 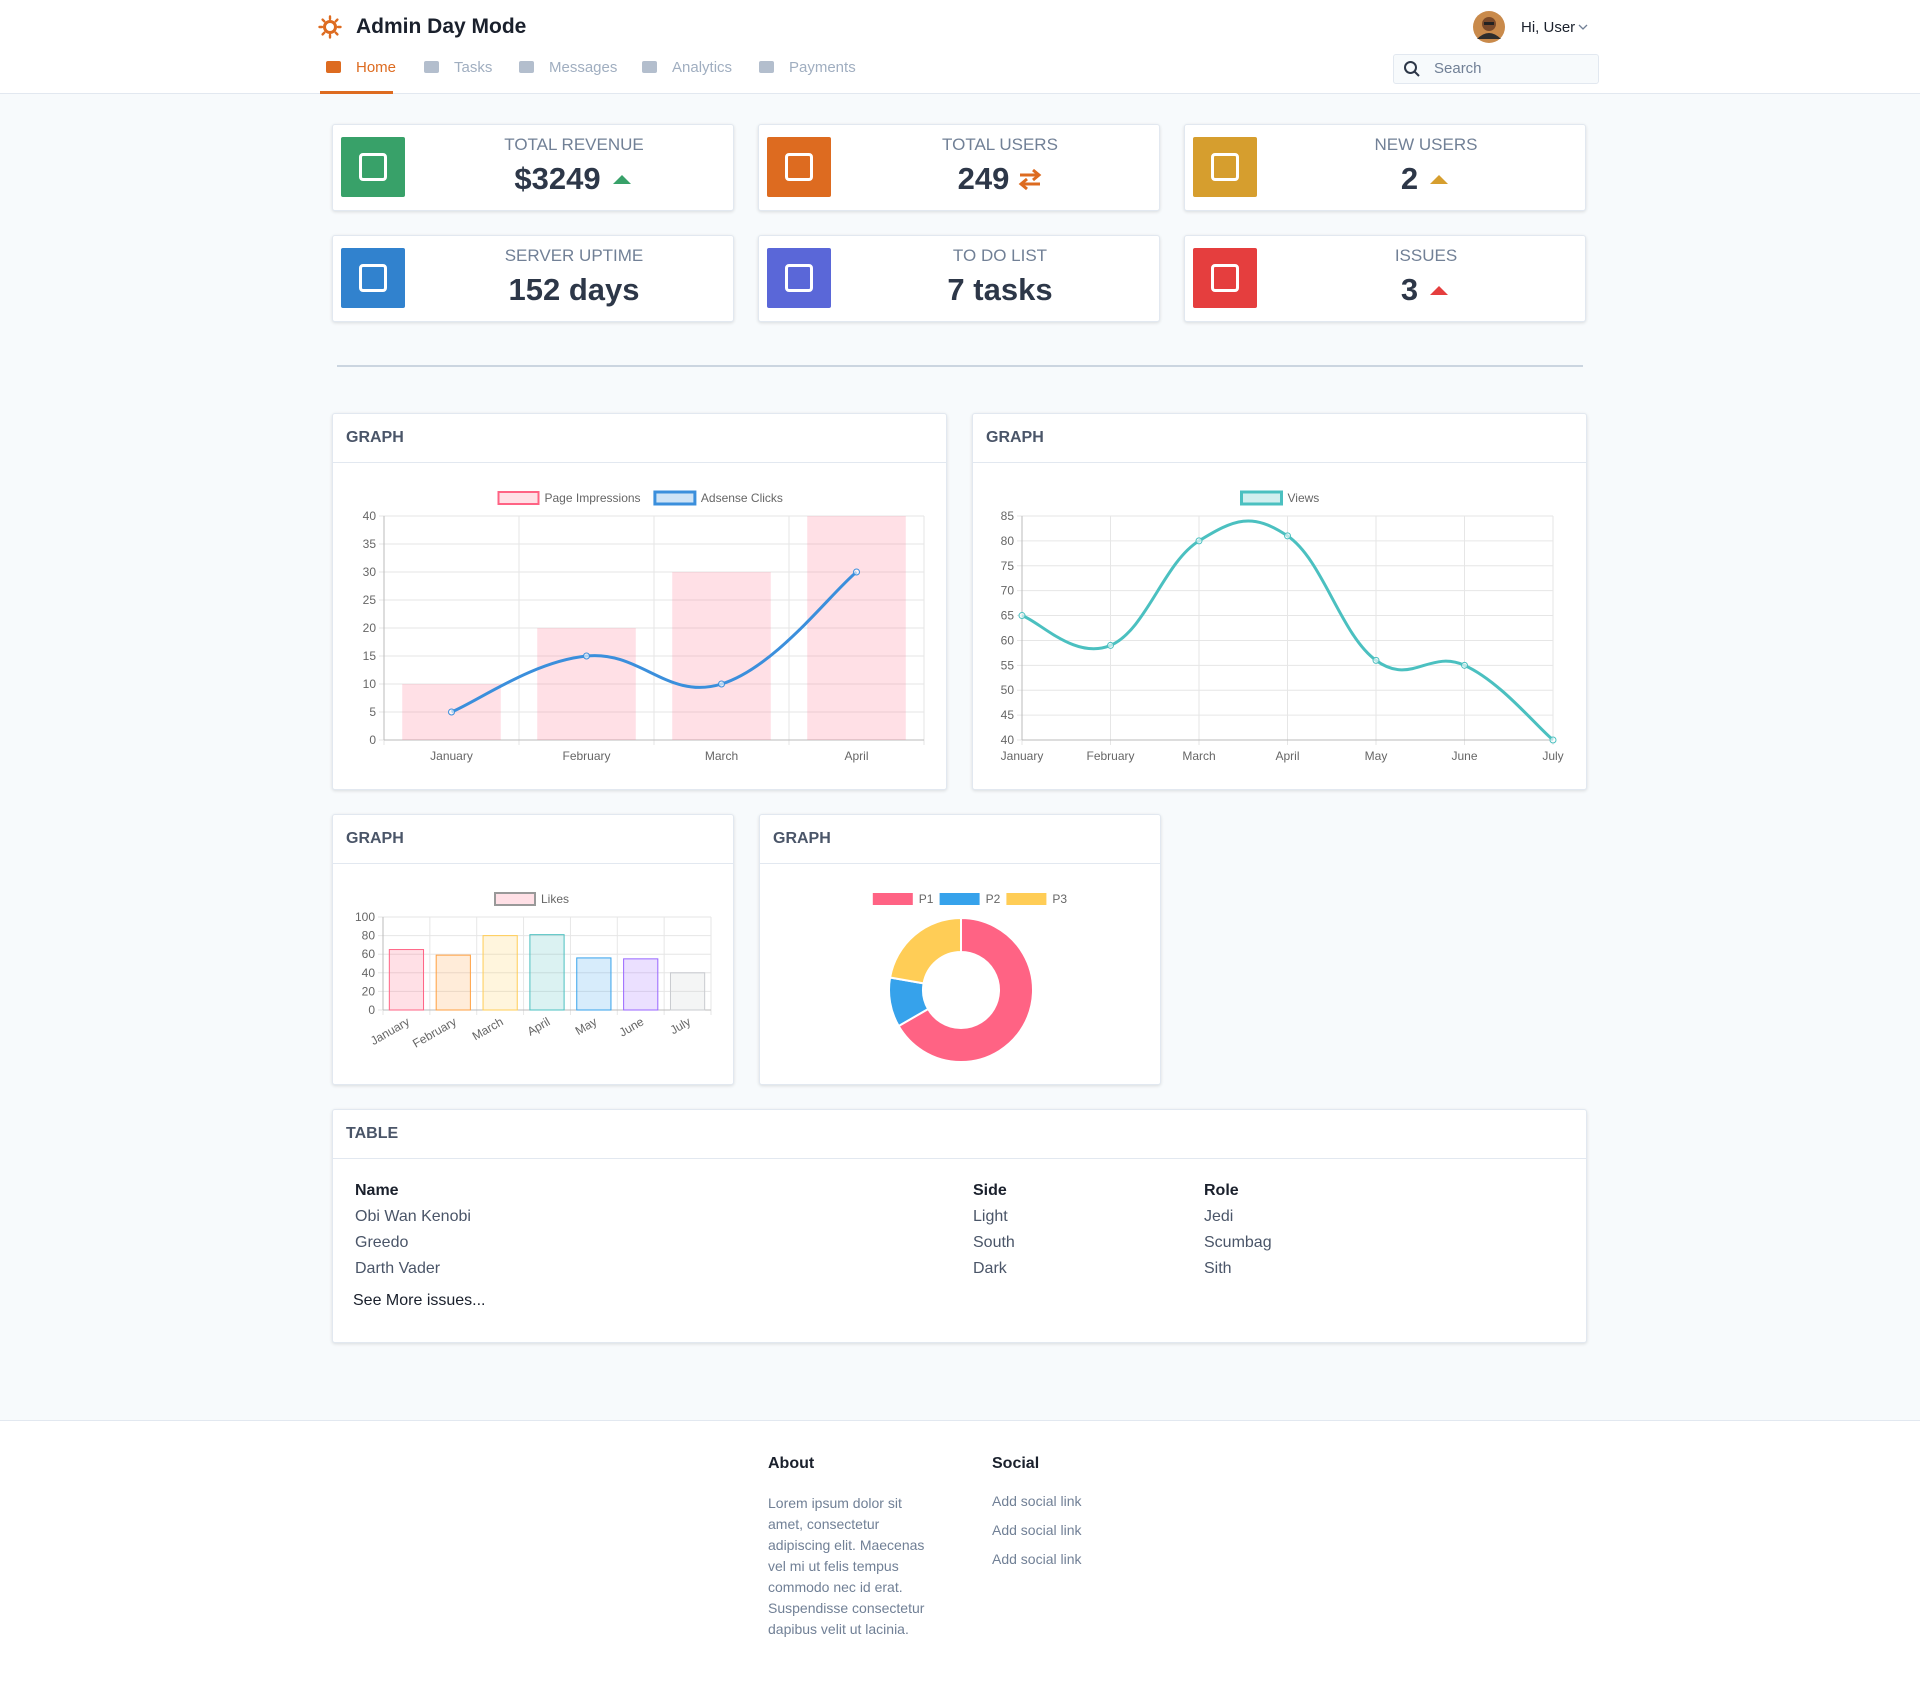 I want to click on search-box, so click(x=1496, y=69).